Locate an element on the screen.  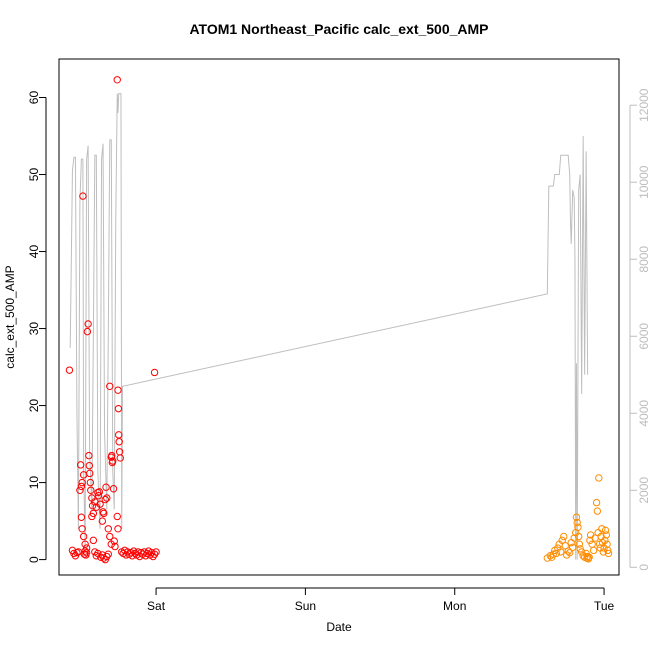
y2-tick-label-1: 2000 is located at coordinates (643, 490).